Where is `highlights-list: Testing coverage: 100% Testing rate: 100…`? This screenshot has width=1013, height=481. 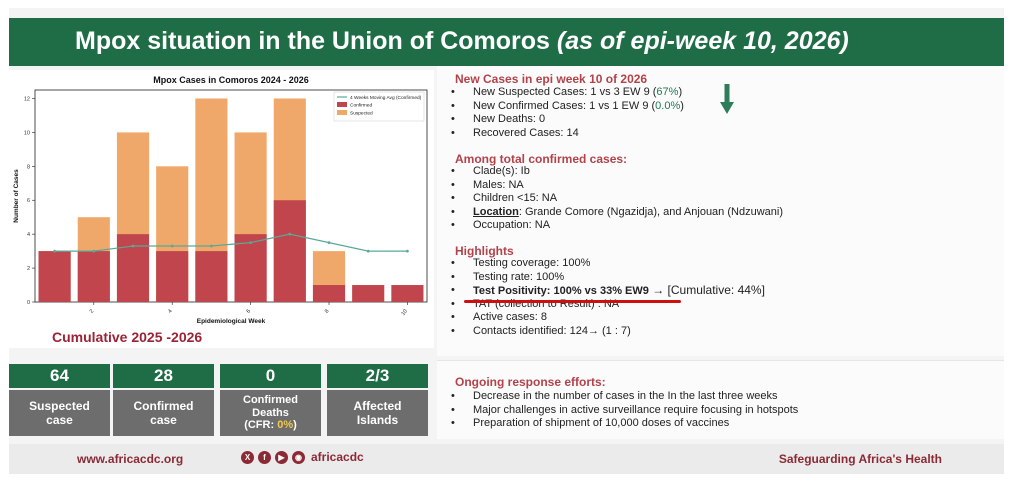
highlights-list: Testing coverage: 100% Testing rate: 100… is located at coordinates (601, 298).